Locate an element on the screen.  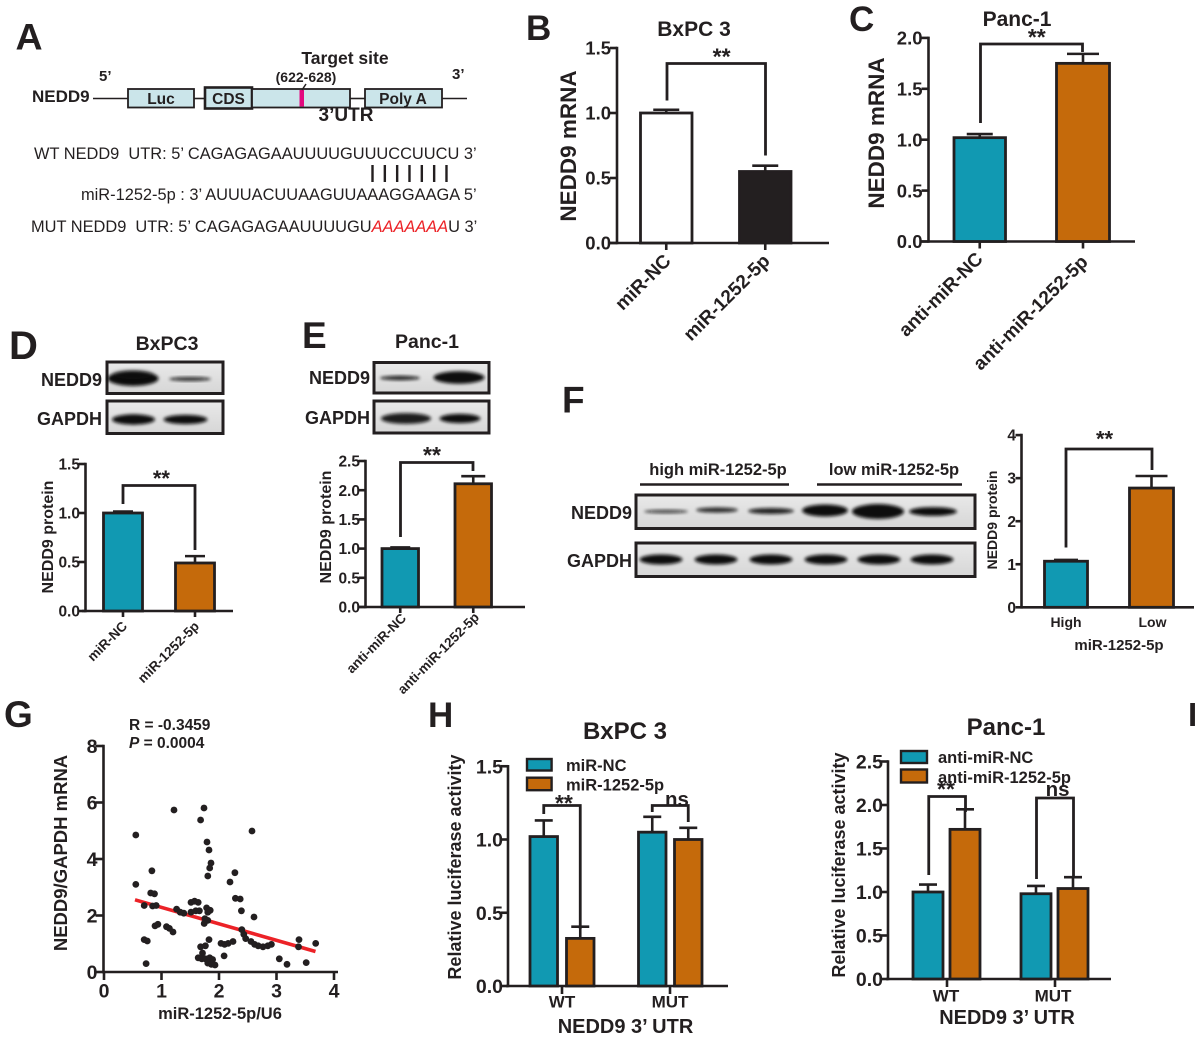
svg-text: CDS is located at coordinates (228, 99).